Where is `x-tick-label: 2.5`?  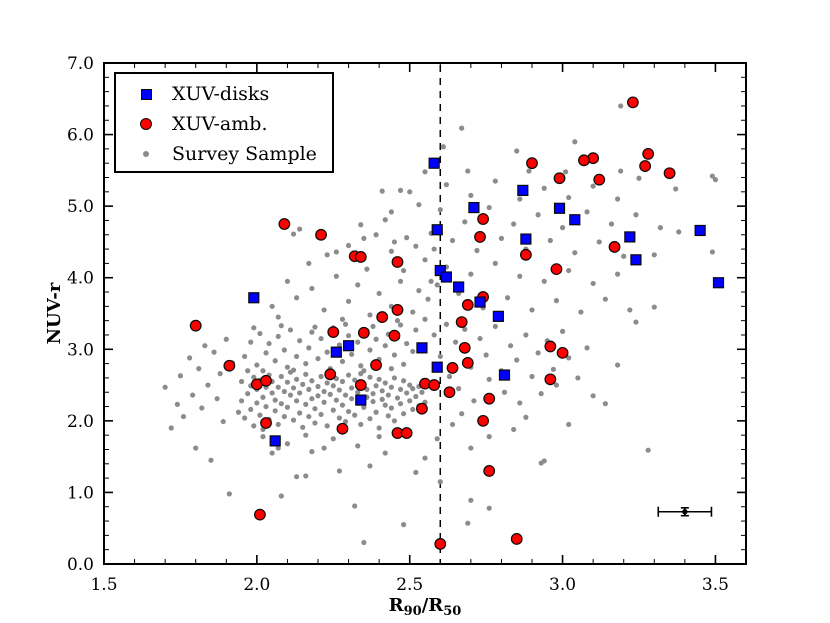
x-tick-label: 2.5 is located at coordinates (409, 585).